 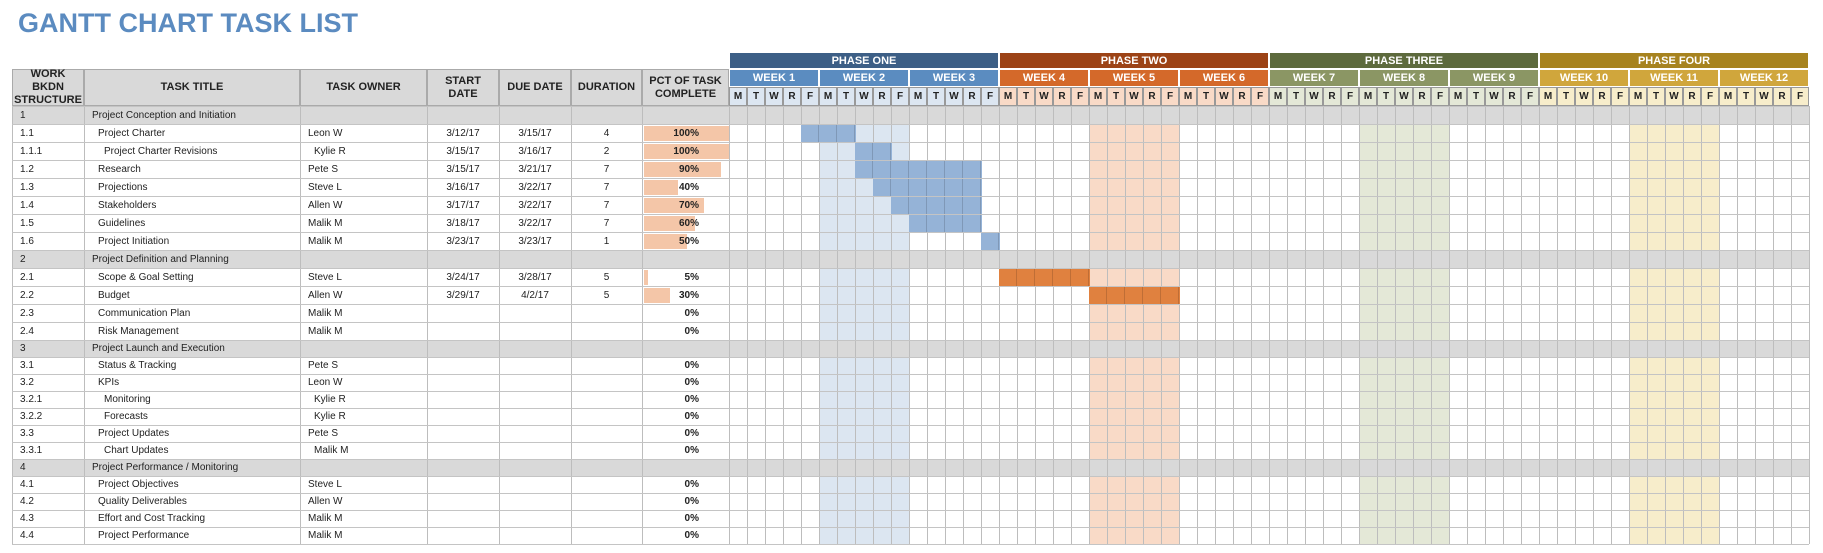 I want to click on wbs-cell: 1.6, so click(x=27, y=241).